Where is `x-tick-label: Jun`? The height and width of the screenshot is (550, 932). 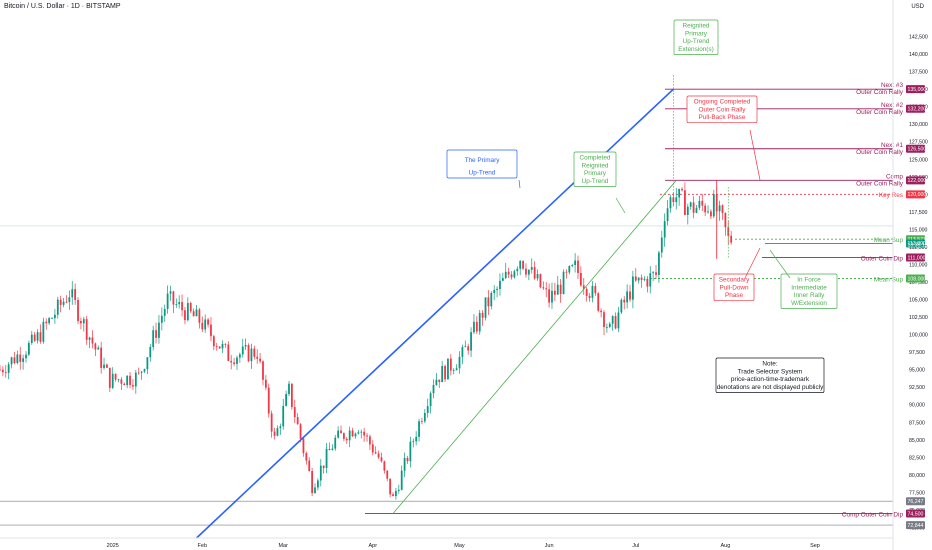
x-tick-label: Jun is located at coordinates (549, 546).